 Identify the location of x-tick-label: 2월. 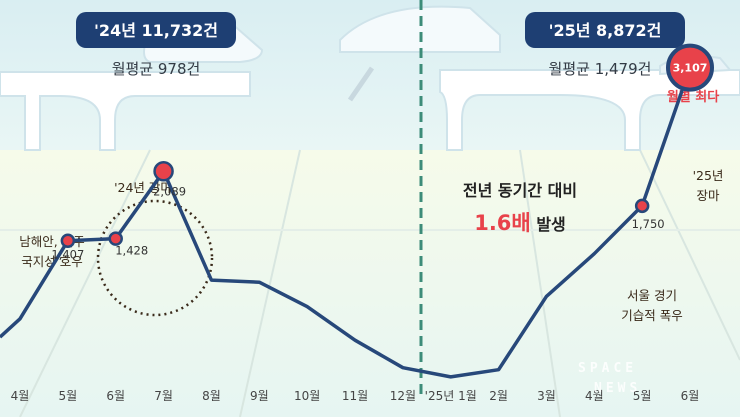
(498, 396).